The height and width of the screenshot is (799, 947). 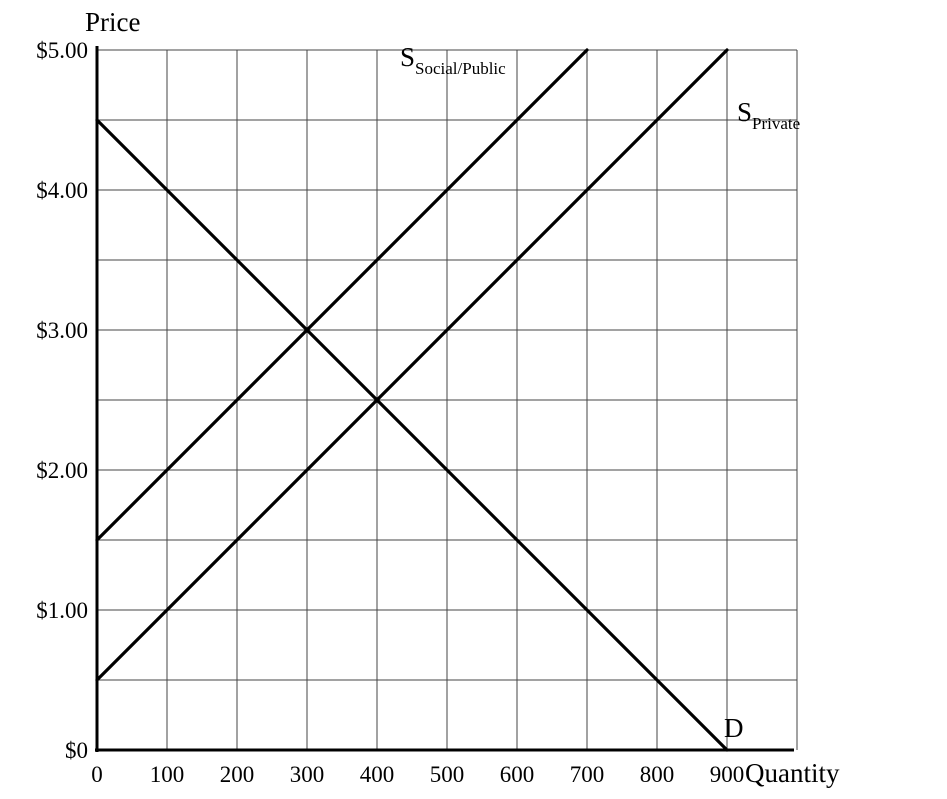 I want to click on y-tick-label: $4.00, so click(x=62, y=190).